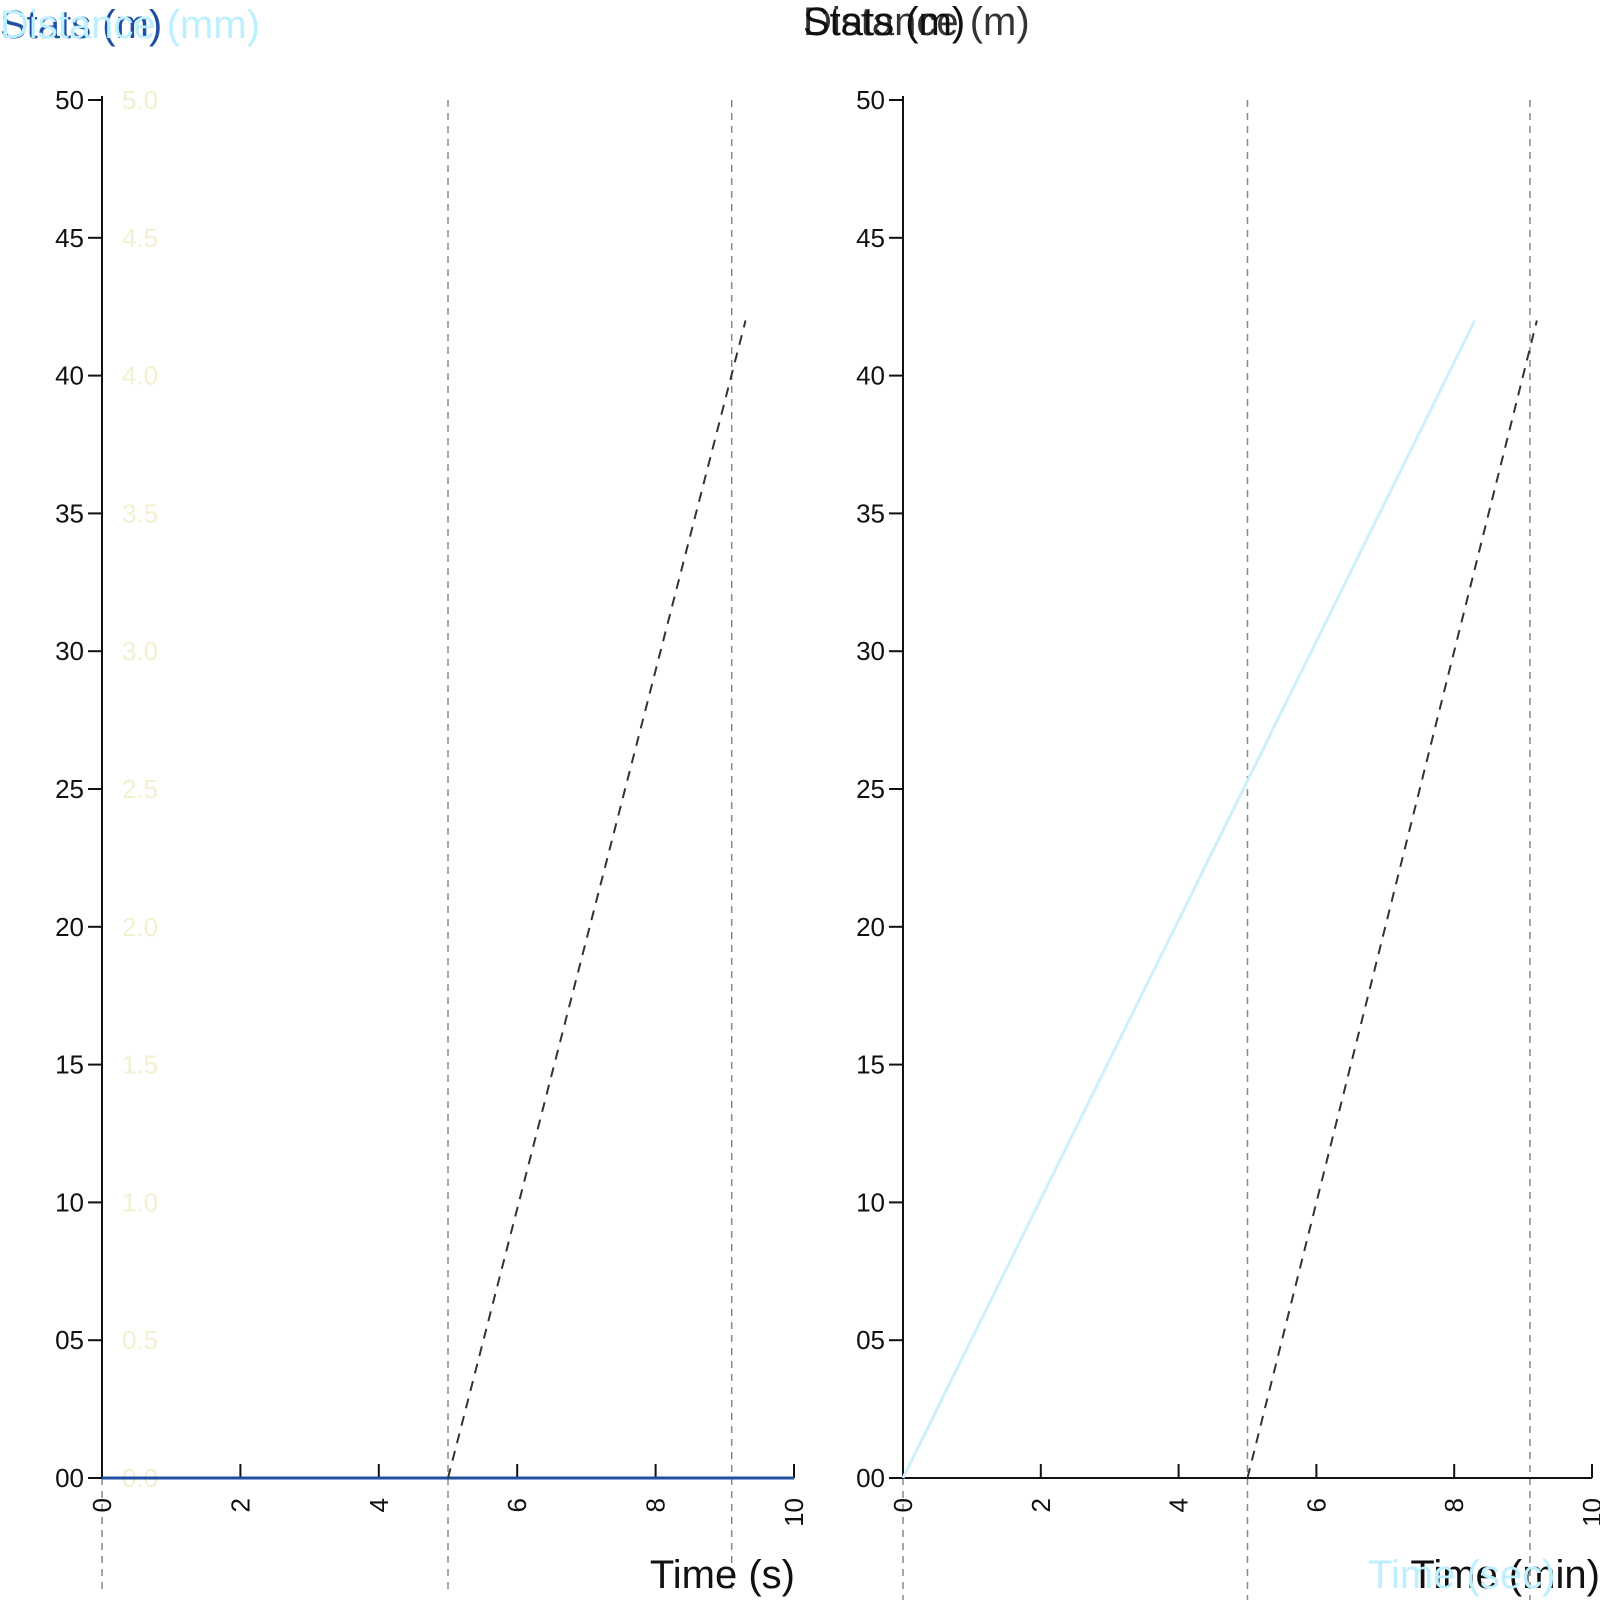 This screenshot has height=1600, width=1600. Describe the element at coordinates (140, 927) in the screenshot. I see `y2-tick-label: 2.0` at that location.